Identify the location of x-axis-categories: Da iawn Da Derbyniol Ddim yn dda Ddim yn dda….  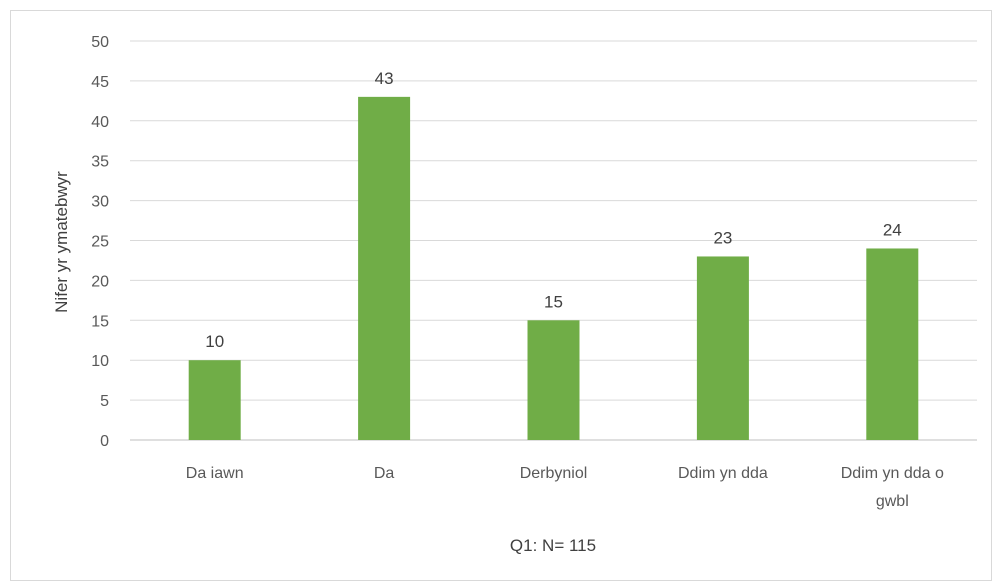
(565, 487).